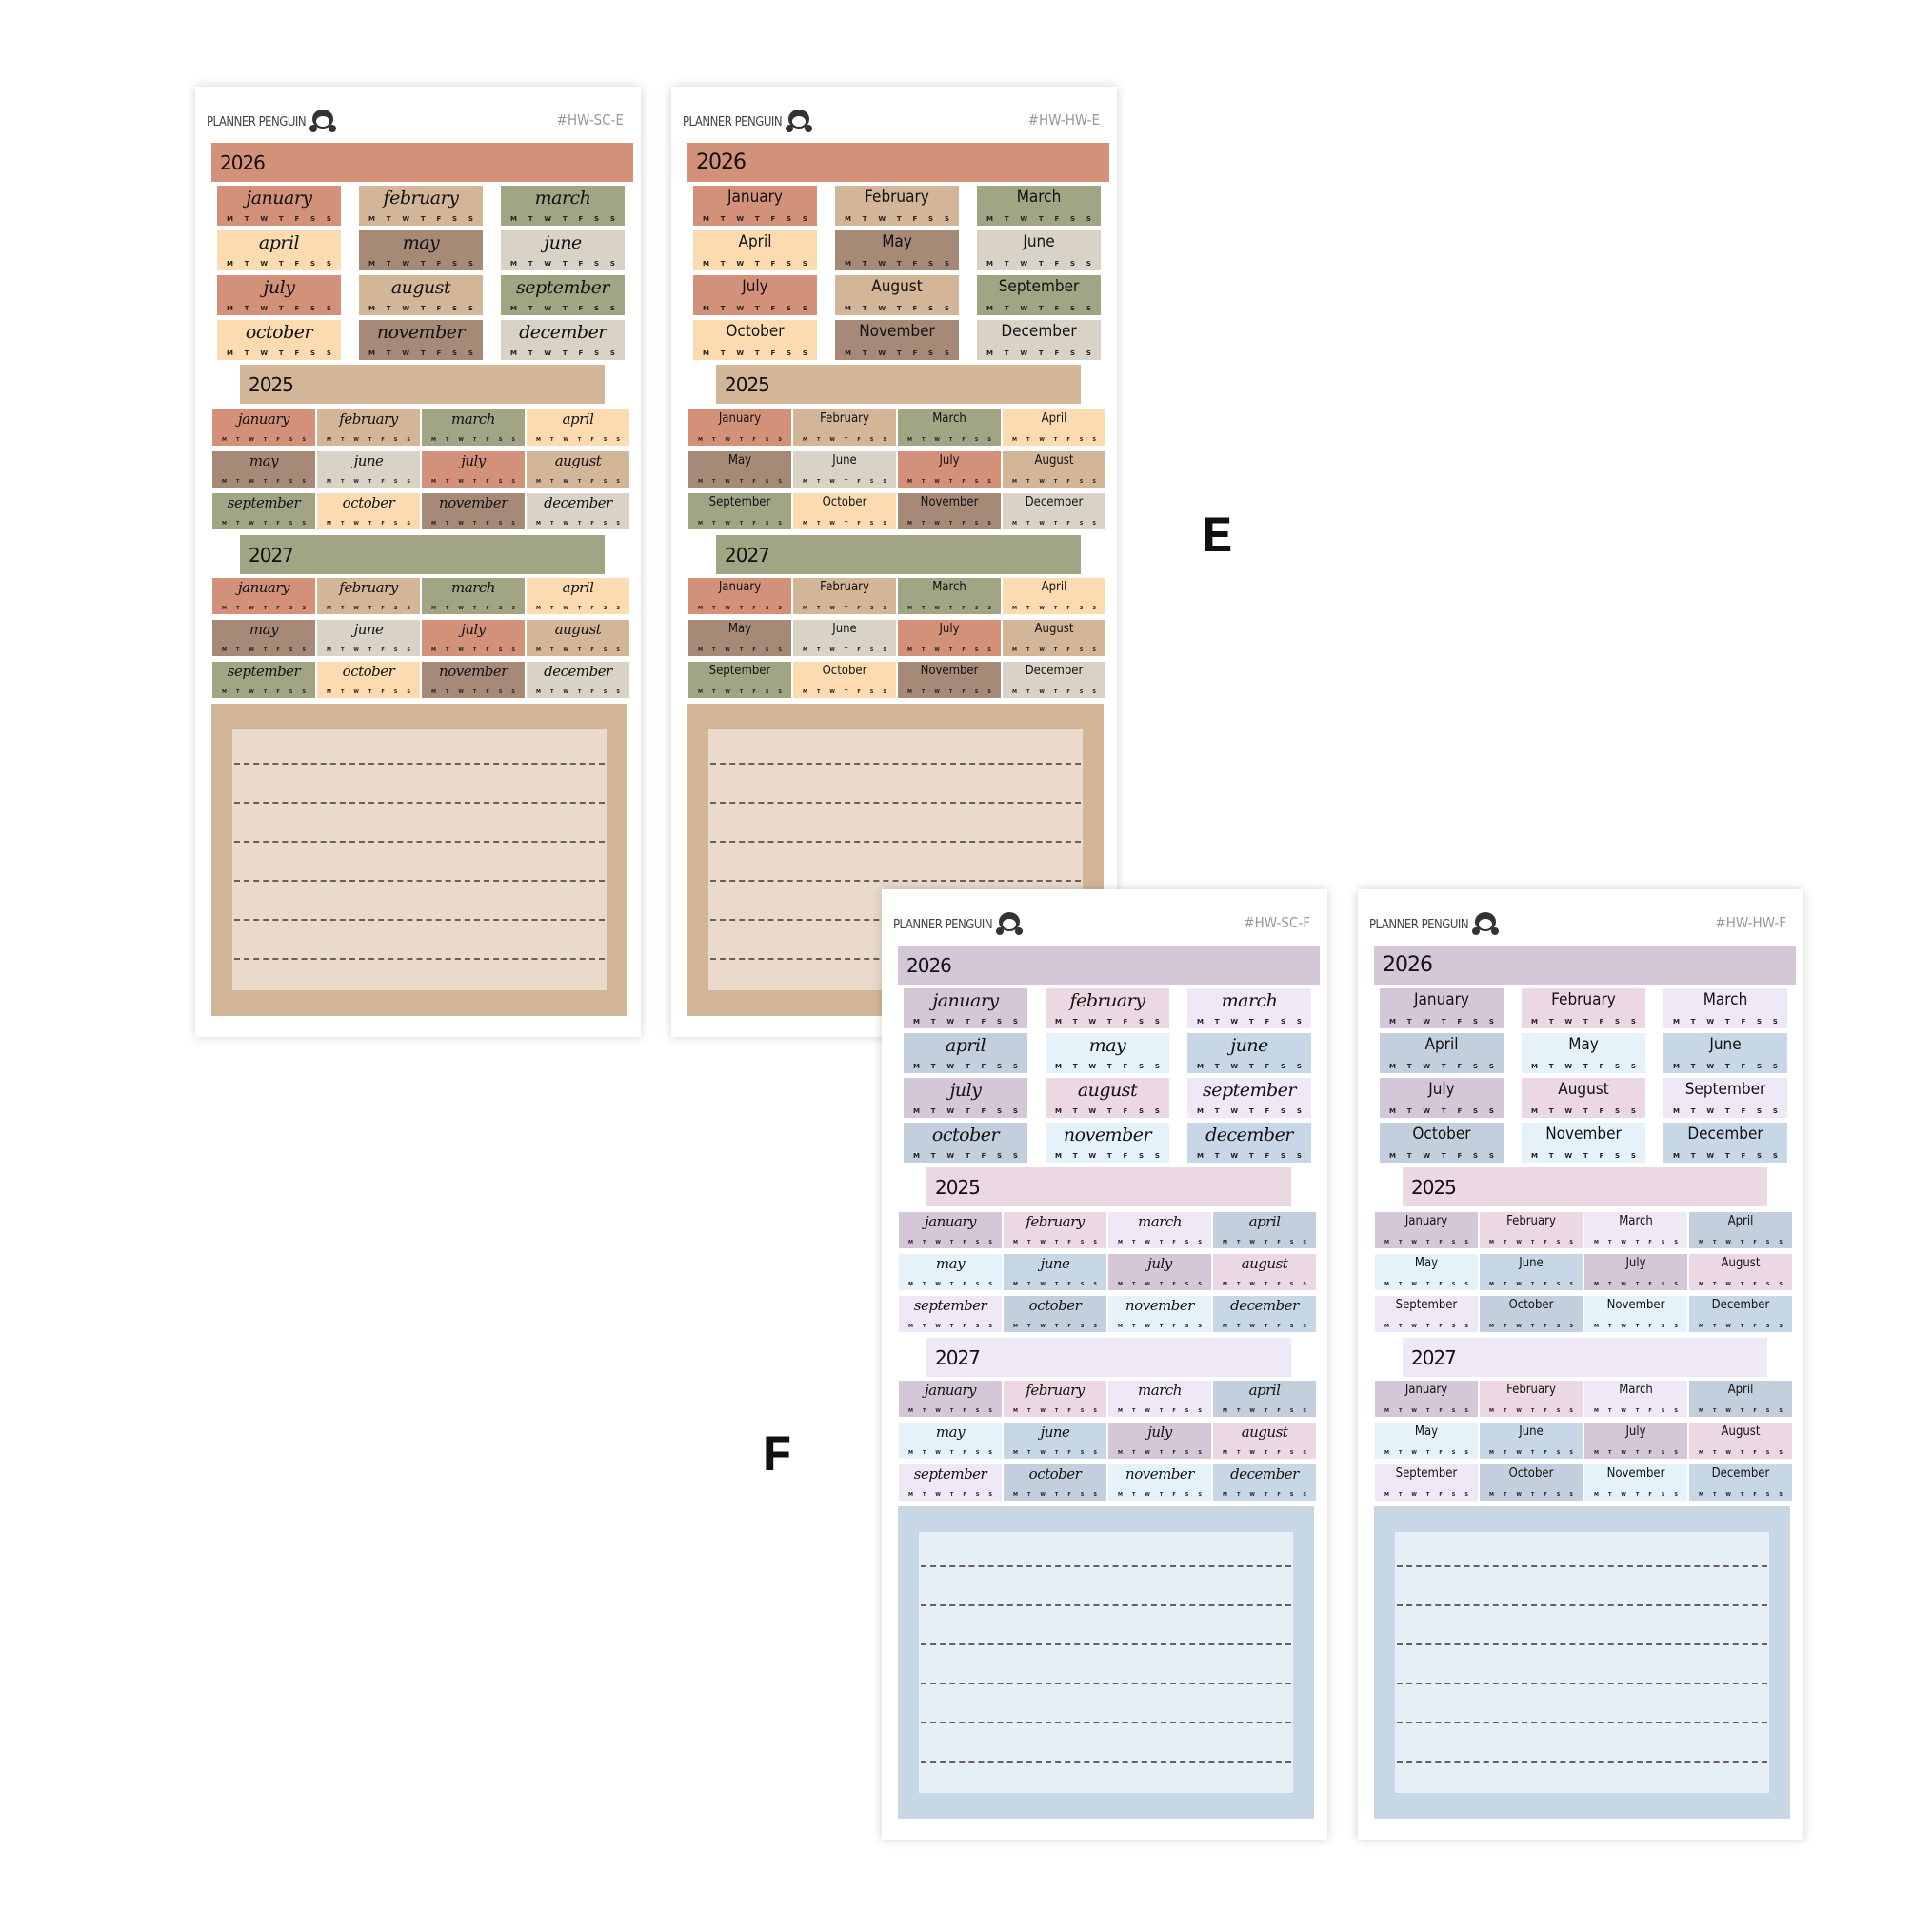 The height and width of the screenshot is (1932, 1932). What do you see at coordinates (1264, 1272) in the screenshot?
I see `month-sticker: august M T W T F S S` at bounding box center [1264, 1272].